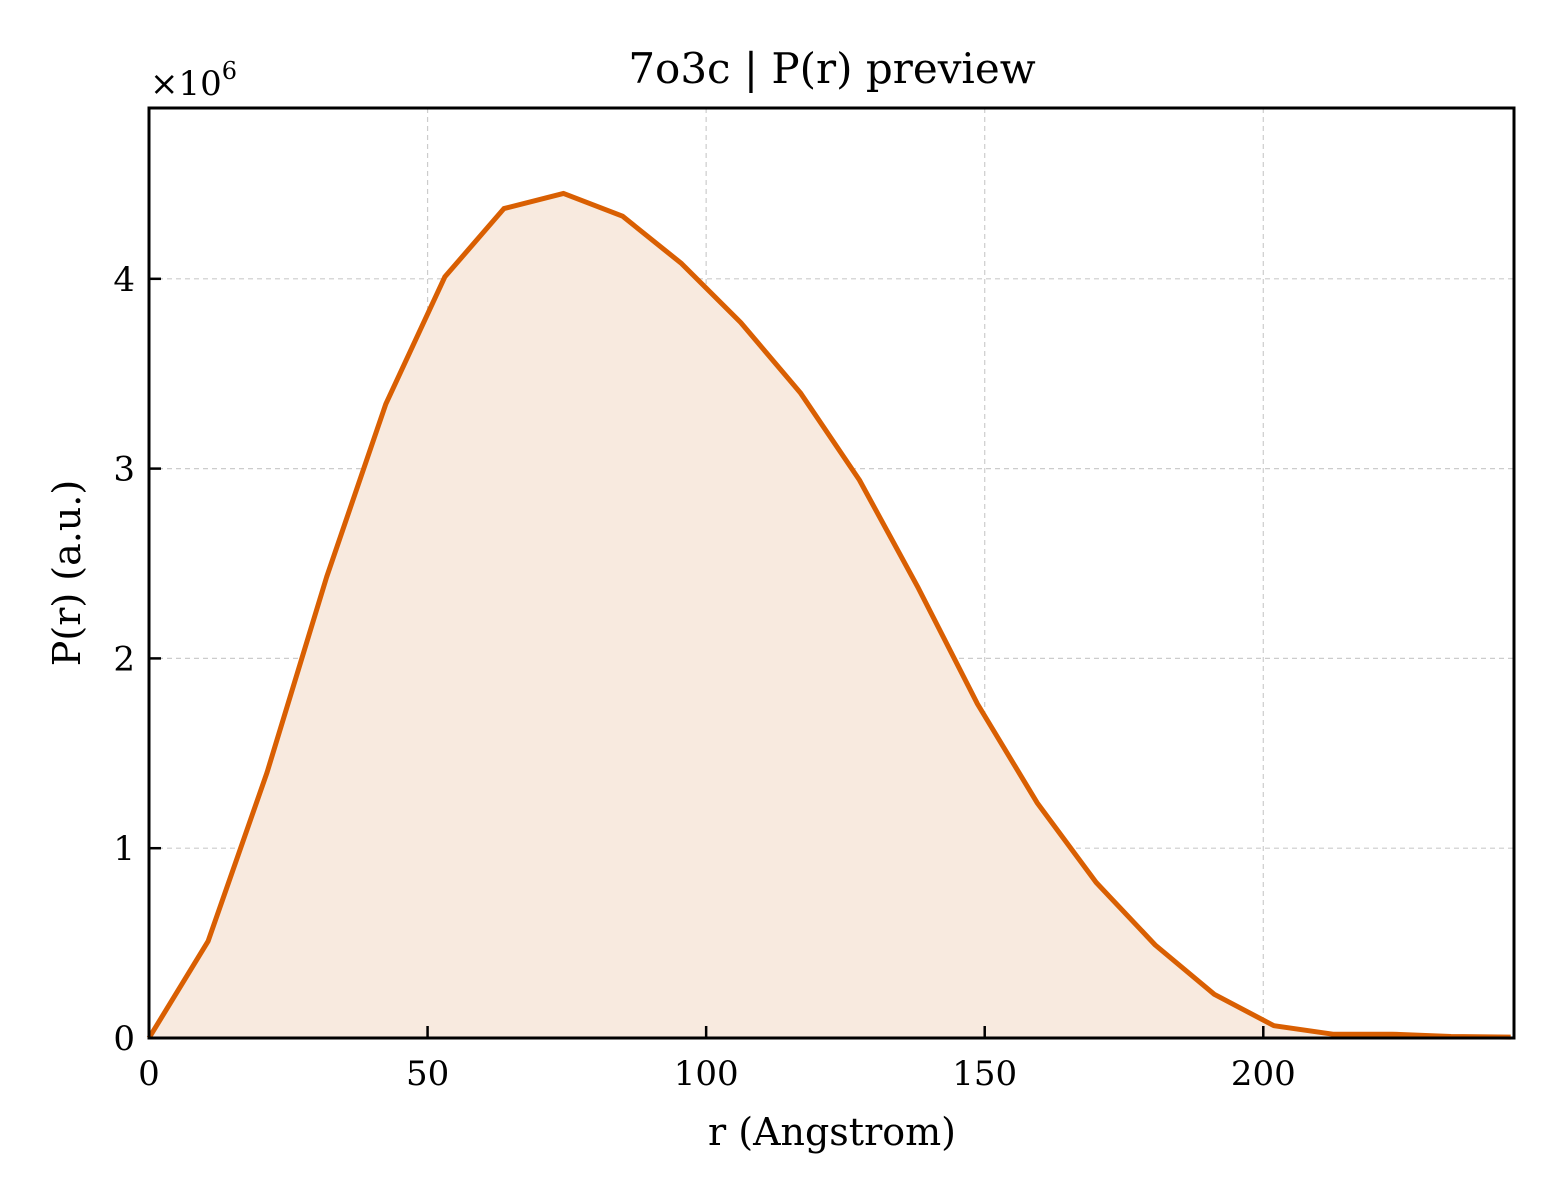 This screenshot has height=1200, width=1560. Describe the element at coordinates (186, 84) in the screenshot. I see `y-multiplier-base: ×10` at that location.